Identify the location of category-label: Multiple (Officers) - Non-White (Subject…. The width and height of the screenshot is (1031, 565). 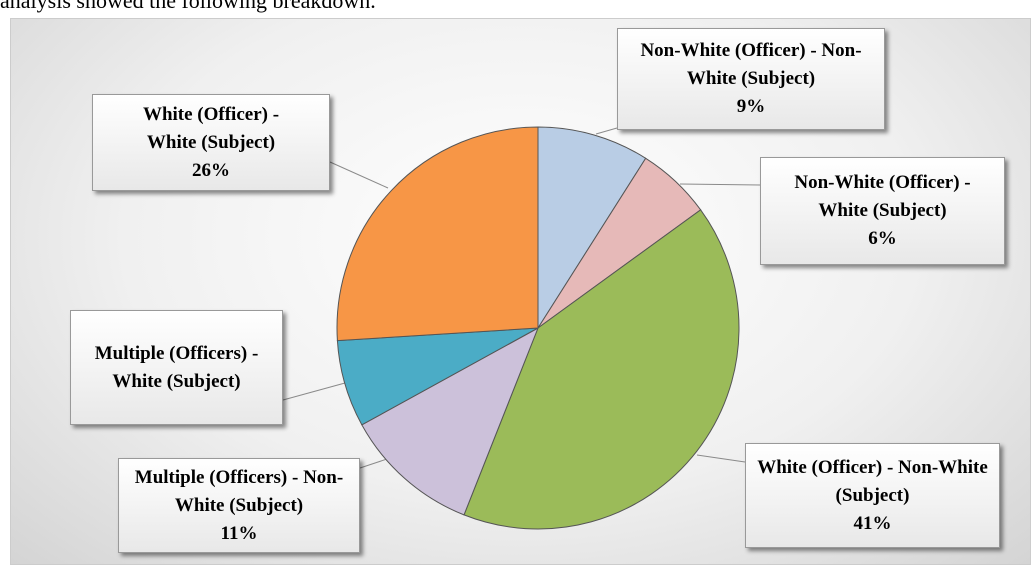
(239, 491).